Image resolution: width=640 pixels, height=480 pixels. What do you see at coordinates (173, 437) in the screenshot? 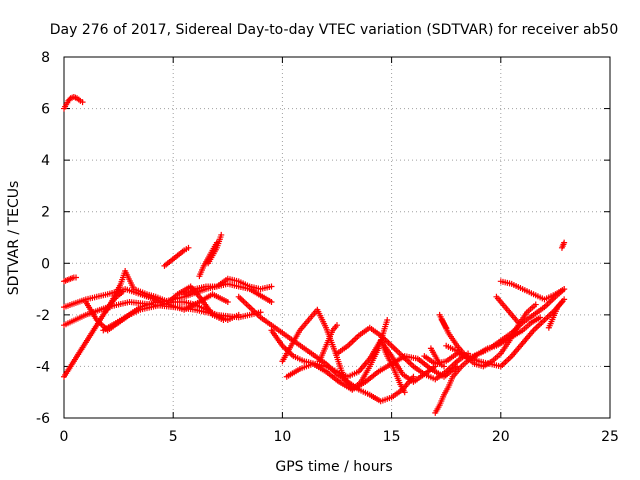
I see `x-tick-label: 5` at bounding box center [173, 437].